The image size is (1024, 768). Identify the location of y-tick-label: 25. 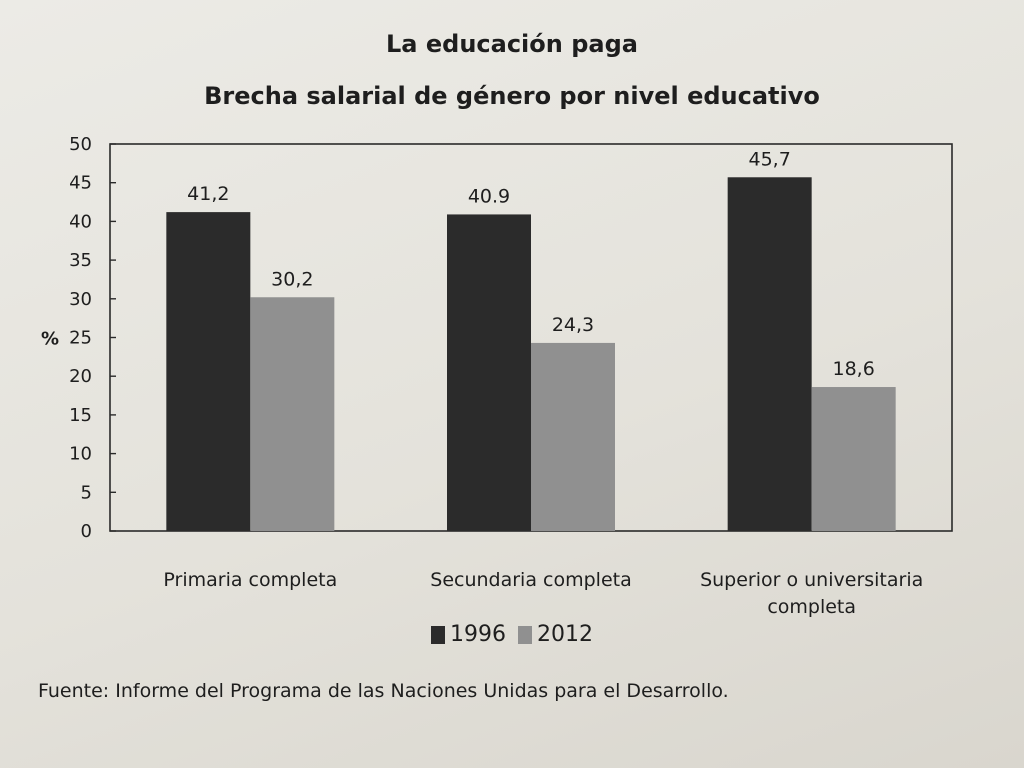
(80, 338).